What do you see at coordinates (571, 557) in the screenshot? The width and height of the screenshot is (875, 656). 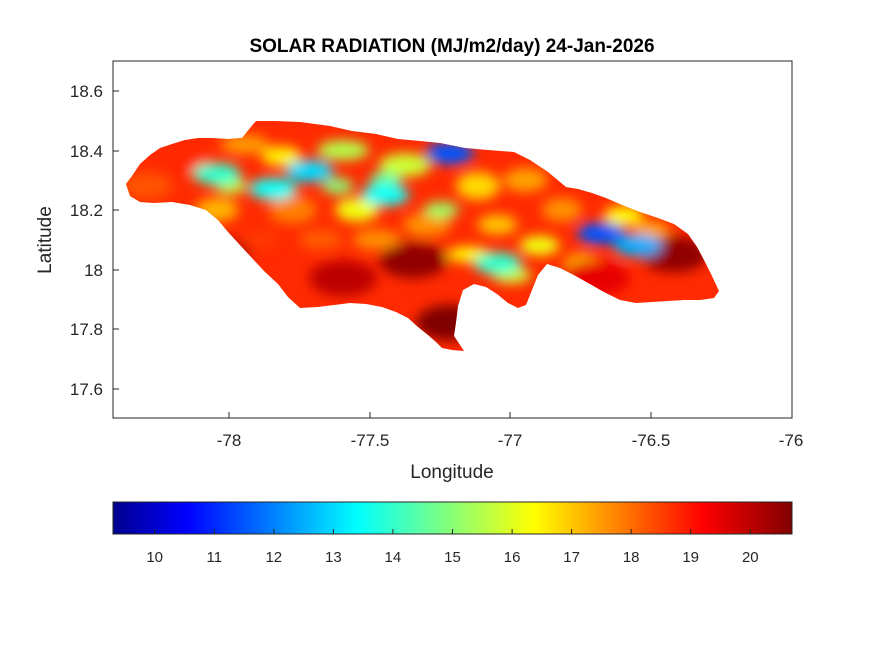 I see `colorbar-tick-label: 17` at bounding box center [571, 557].